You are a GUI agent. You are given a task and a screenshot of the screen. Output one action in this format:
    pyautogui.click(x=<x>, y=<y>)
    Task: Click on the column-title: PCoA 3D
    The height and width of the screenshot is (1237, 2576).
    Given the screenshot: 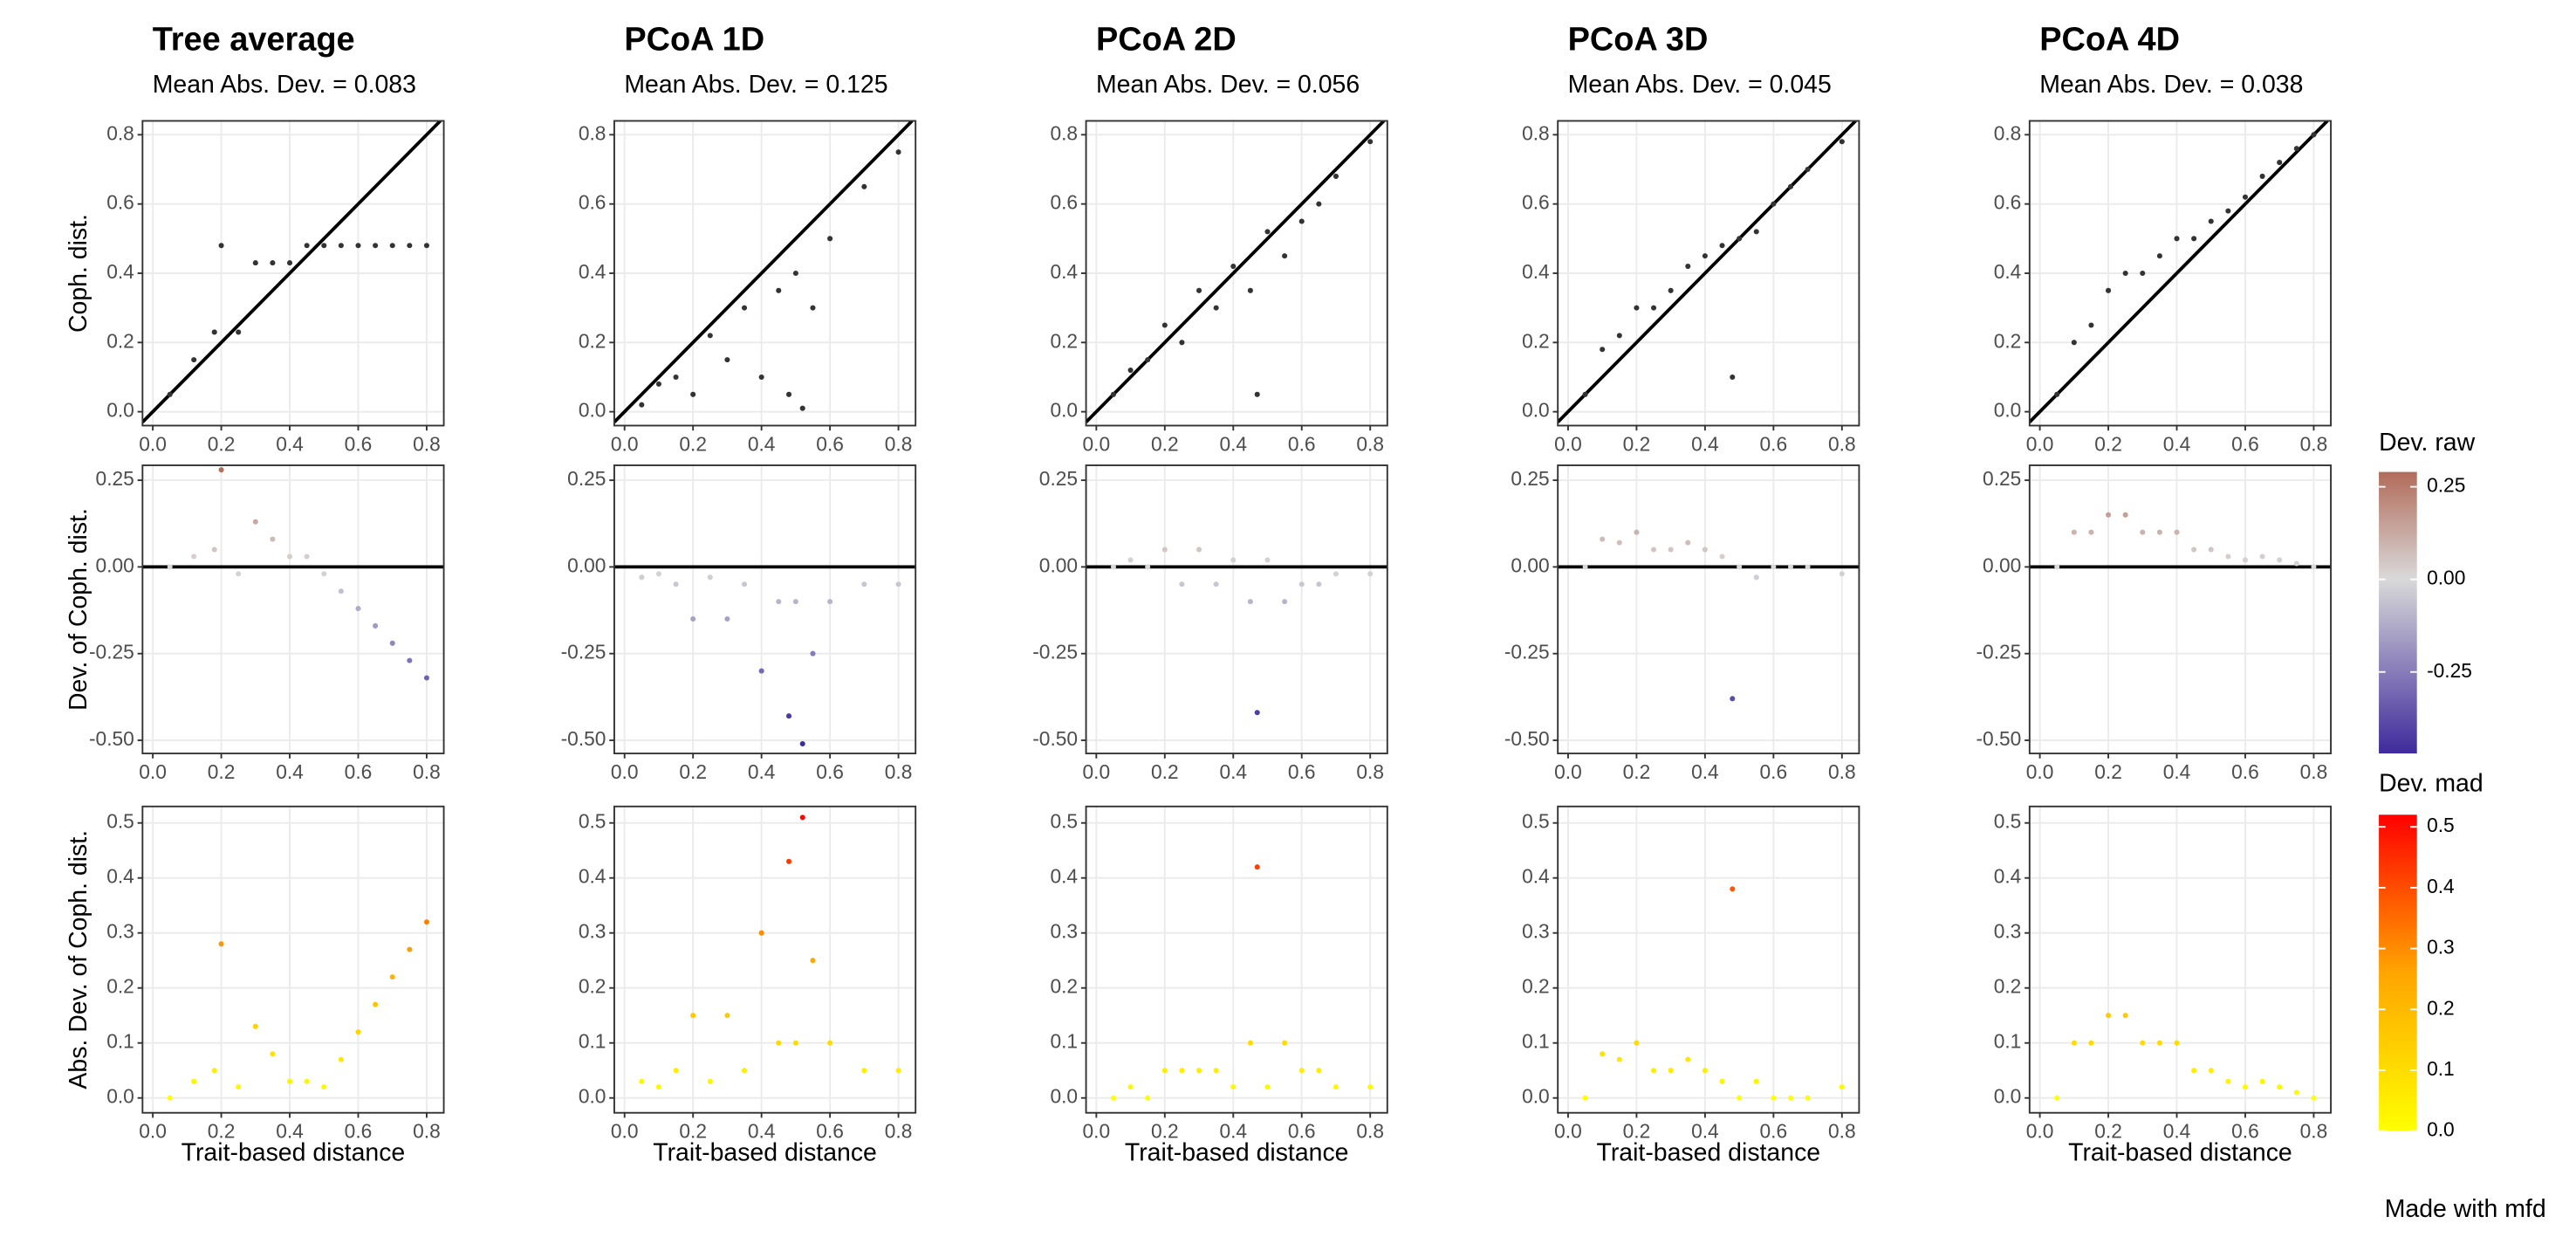 What is the action you would take?
    pyautogui.click(x=1639, y=39)
    